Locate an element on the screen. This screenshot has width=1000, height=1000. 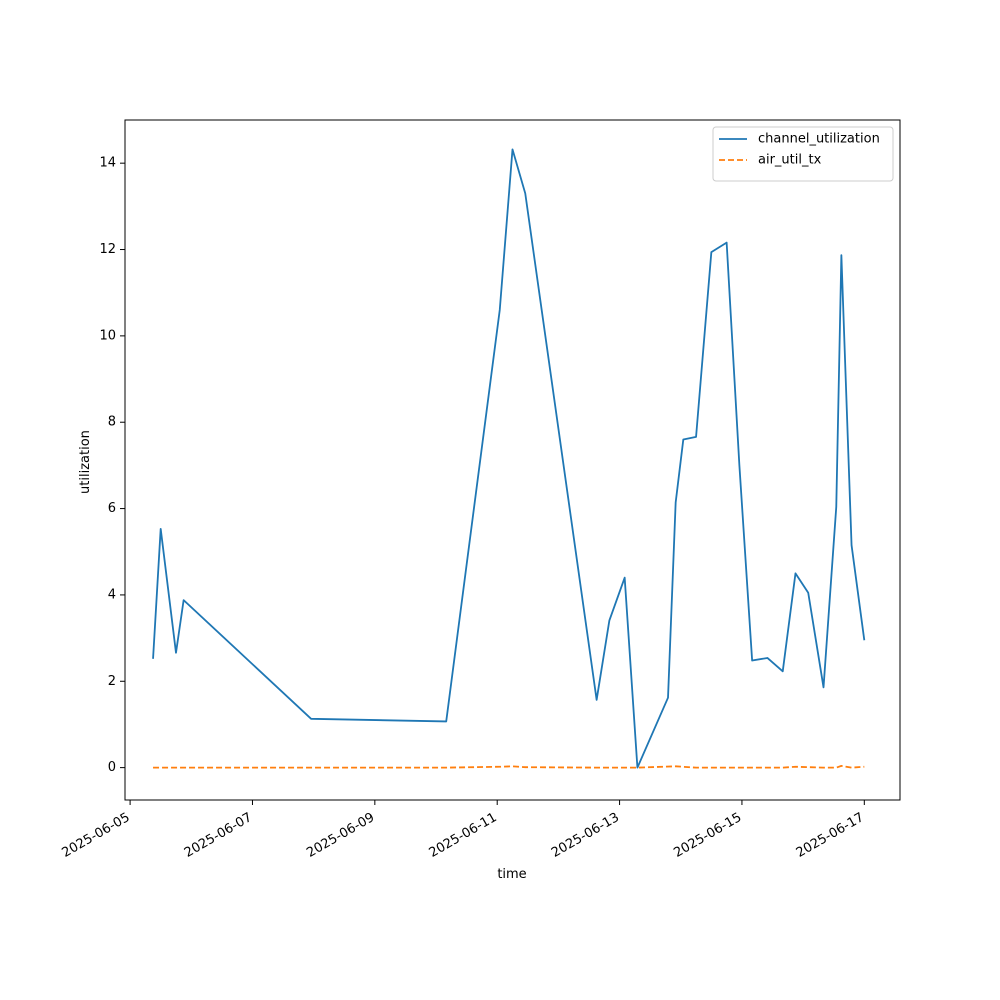
legend: channel_utilization air_util_tx is located at coordinates (803, 154).